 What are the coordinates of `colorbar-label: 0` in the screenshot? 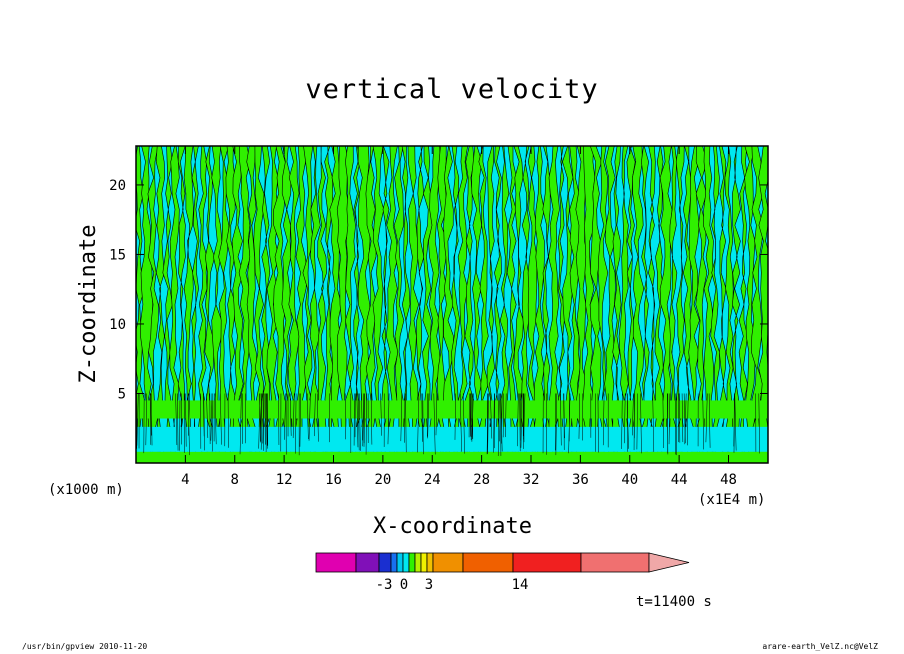 It's located at (404, 585).